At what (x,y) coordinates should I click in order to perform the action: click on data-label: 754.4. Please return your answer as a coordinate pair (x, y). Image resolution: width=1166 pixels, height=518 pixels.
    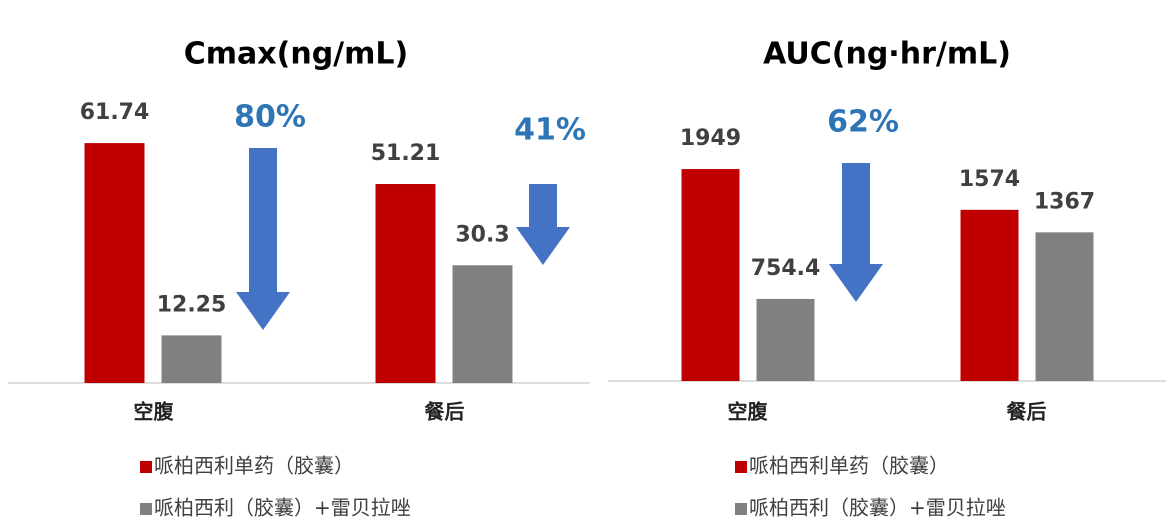
    Looking at the image, I should click on (786, 268).